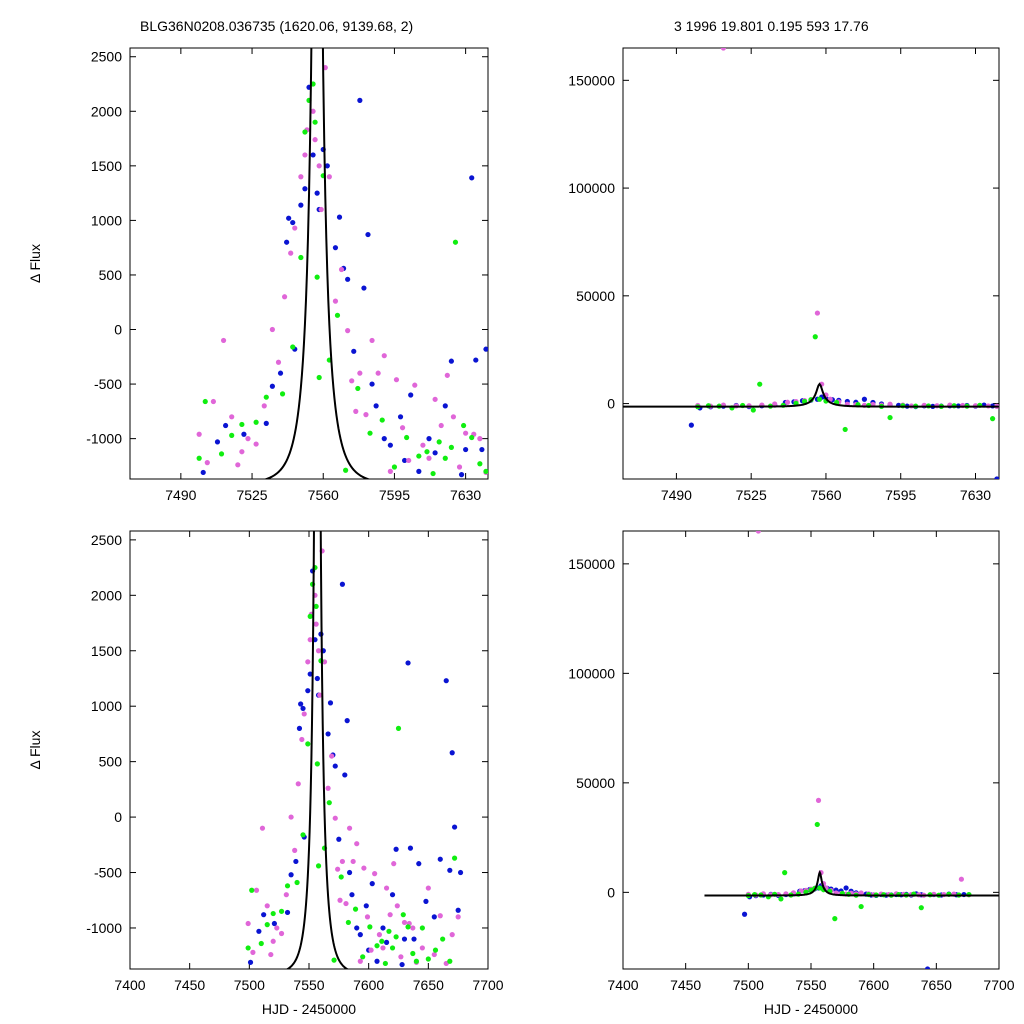  Describe the element at coordinates (249, 985) in the screenshot. I see `chart-bottom-left-xtick-label: 7500` at that location.